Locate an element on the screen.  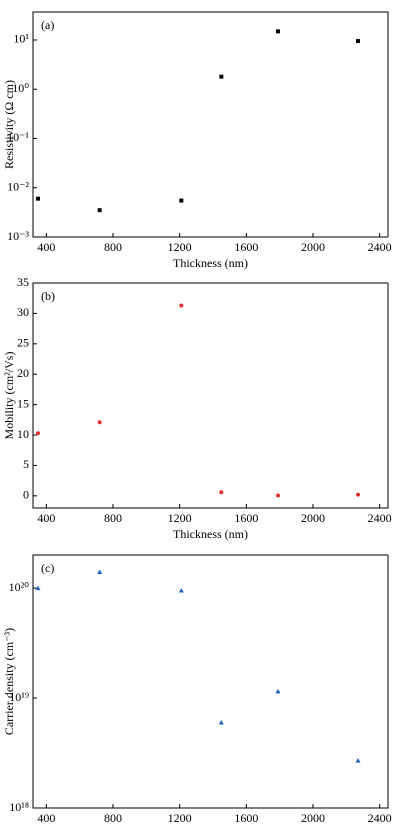
y-axis-label: Carrier density (cm⁻³) is located at coordinates (9, 681).